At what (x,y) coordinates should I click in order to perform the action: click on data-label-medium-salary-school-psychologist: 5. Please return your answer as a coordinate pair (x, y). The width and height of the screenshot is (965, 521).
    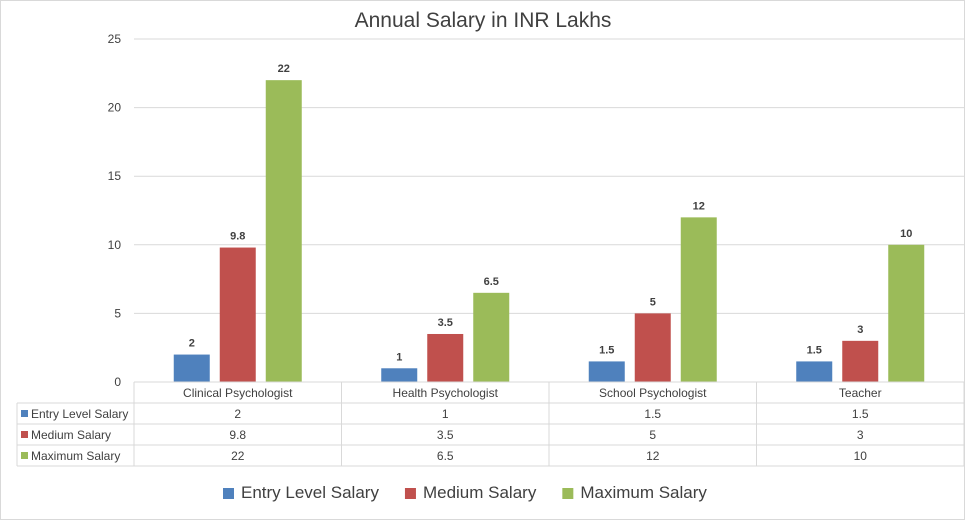
    Looking at the image, I should click on (653, 302).